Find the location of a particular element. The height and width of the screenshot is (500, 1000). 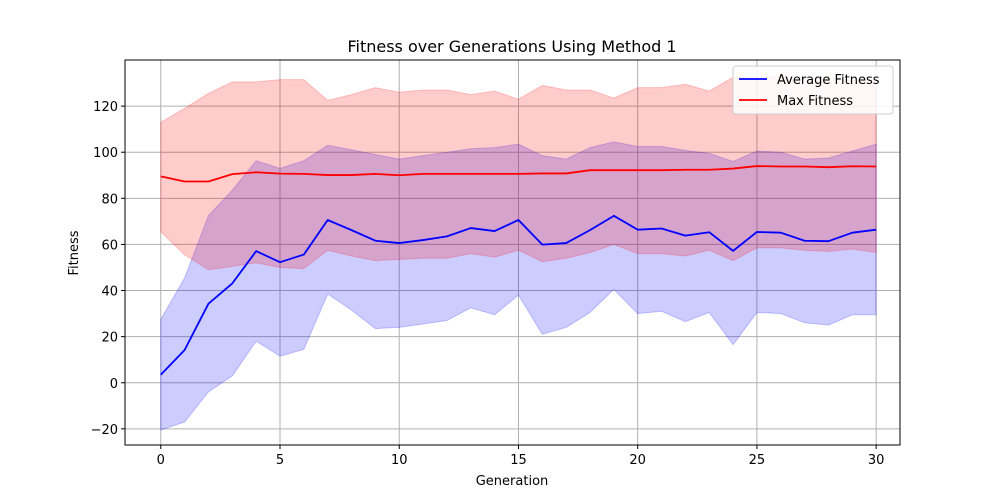

y-tick-label: 60 is located at coordinates (109, 245).